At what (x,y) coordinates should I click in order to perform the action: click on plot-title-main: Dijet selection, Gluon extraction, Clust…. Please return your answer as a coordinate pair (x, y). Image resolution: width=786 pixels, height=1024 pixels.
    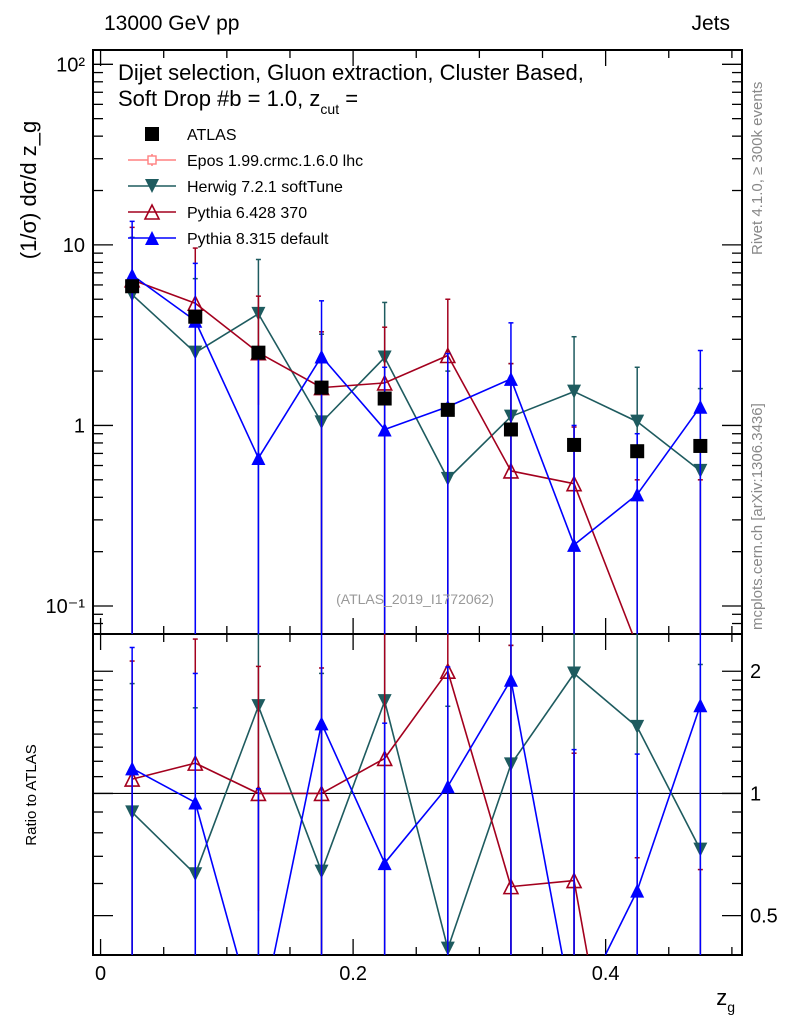
    Looking at the image, I should click on (351, 72).